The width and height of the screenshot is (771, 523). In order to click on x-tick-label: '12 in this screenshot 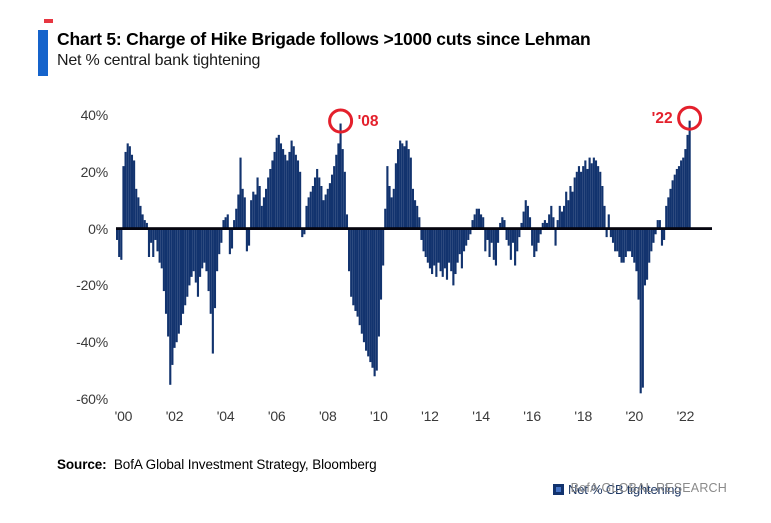, I will do `click(430, 416)`.